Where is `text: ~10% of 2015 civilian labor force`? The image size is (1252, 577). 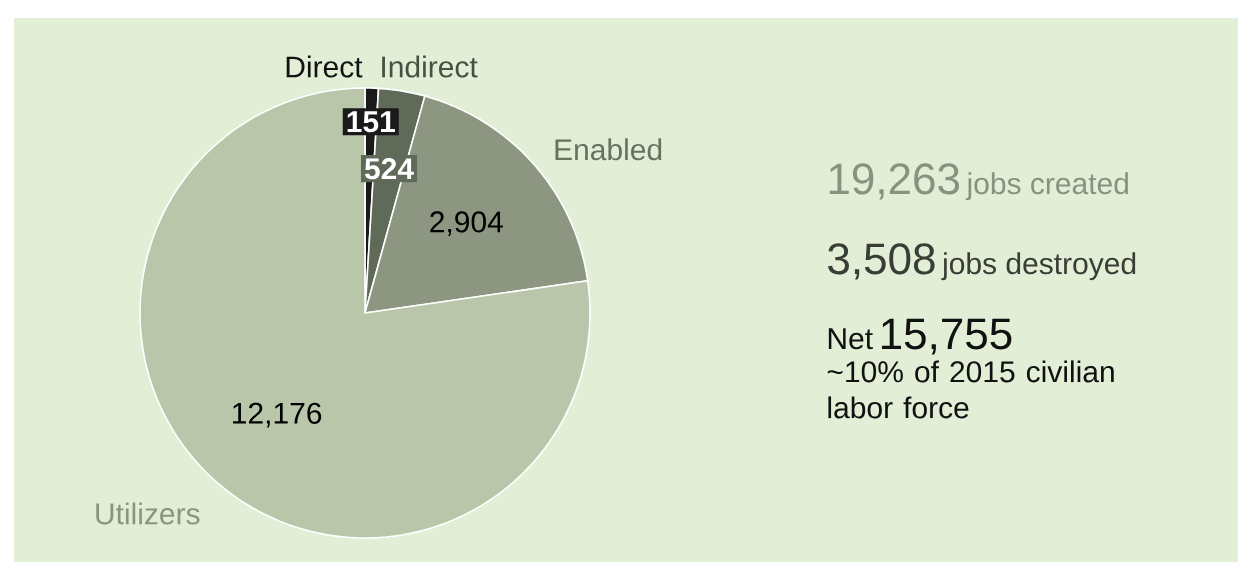 text: ~10% of 2015 civilian labor force is located at coordinates (970, 389).